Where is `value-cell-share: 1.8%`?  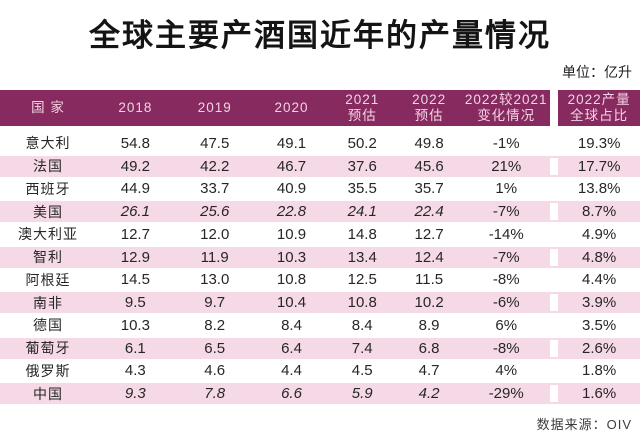
value-cell-share: 1.8% is located at coordinates (595, 371).